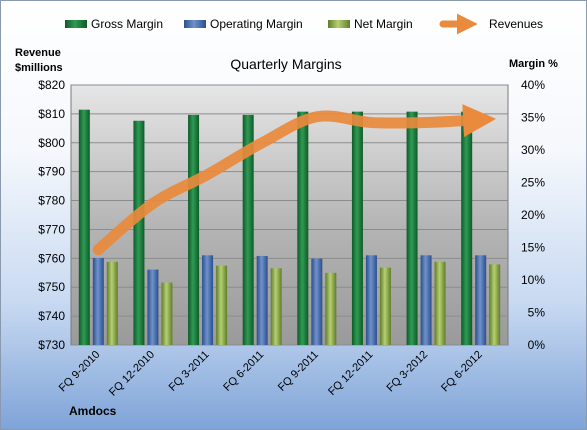 Image resolution: width=587 pixels, height=430 pixels. What do you see at coordinates (285, 64) in the screenshot?
I see `chart-title: Quarterly Margins` at bounding box center [285, 64].